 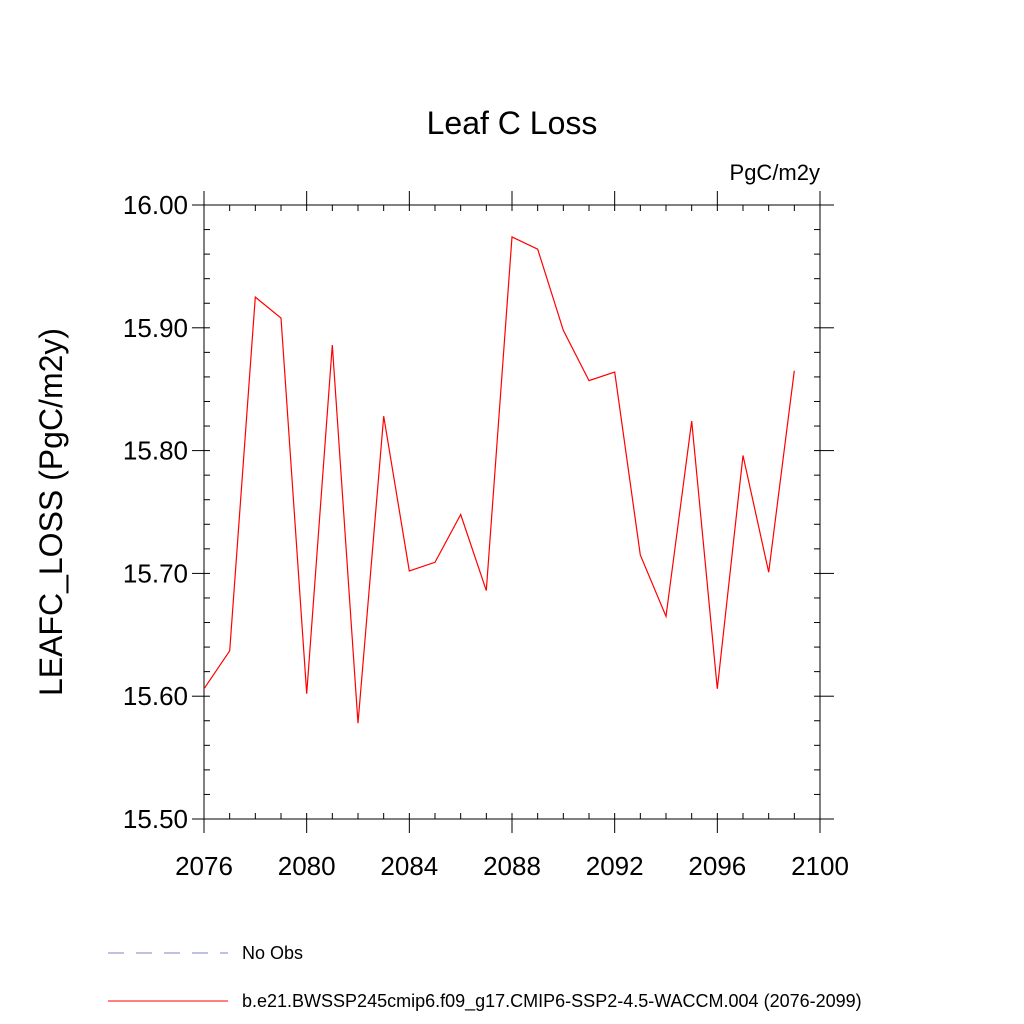 I want to click on y-tick-label: 16.00, so click(x=155, y=205).